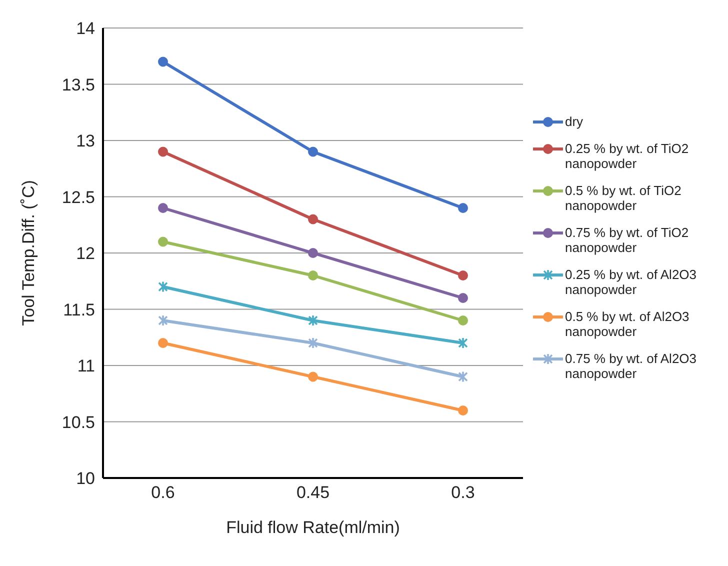 This screenshot has height=566, width=728. Describe the element at coordinates (313, 492) in the screenshot. I see `x-tick-label: 0.45` at that location.